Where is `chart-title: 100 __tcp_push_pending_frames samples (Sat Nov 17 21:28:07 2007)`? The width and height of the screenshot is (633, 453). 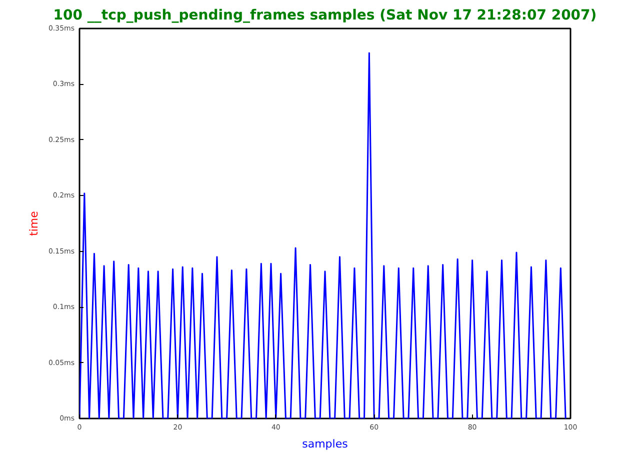 chart-title: 100 __tcp_push_pending_frames samples (Sat Nov 17 21:28:07 2007) is located at coordinates (325, 16).